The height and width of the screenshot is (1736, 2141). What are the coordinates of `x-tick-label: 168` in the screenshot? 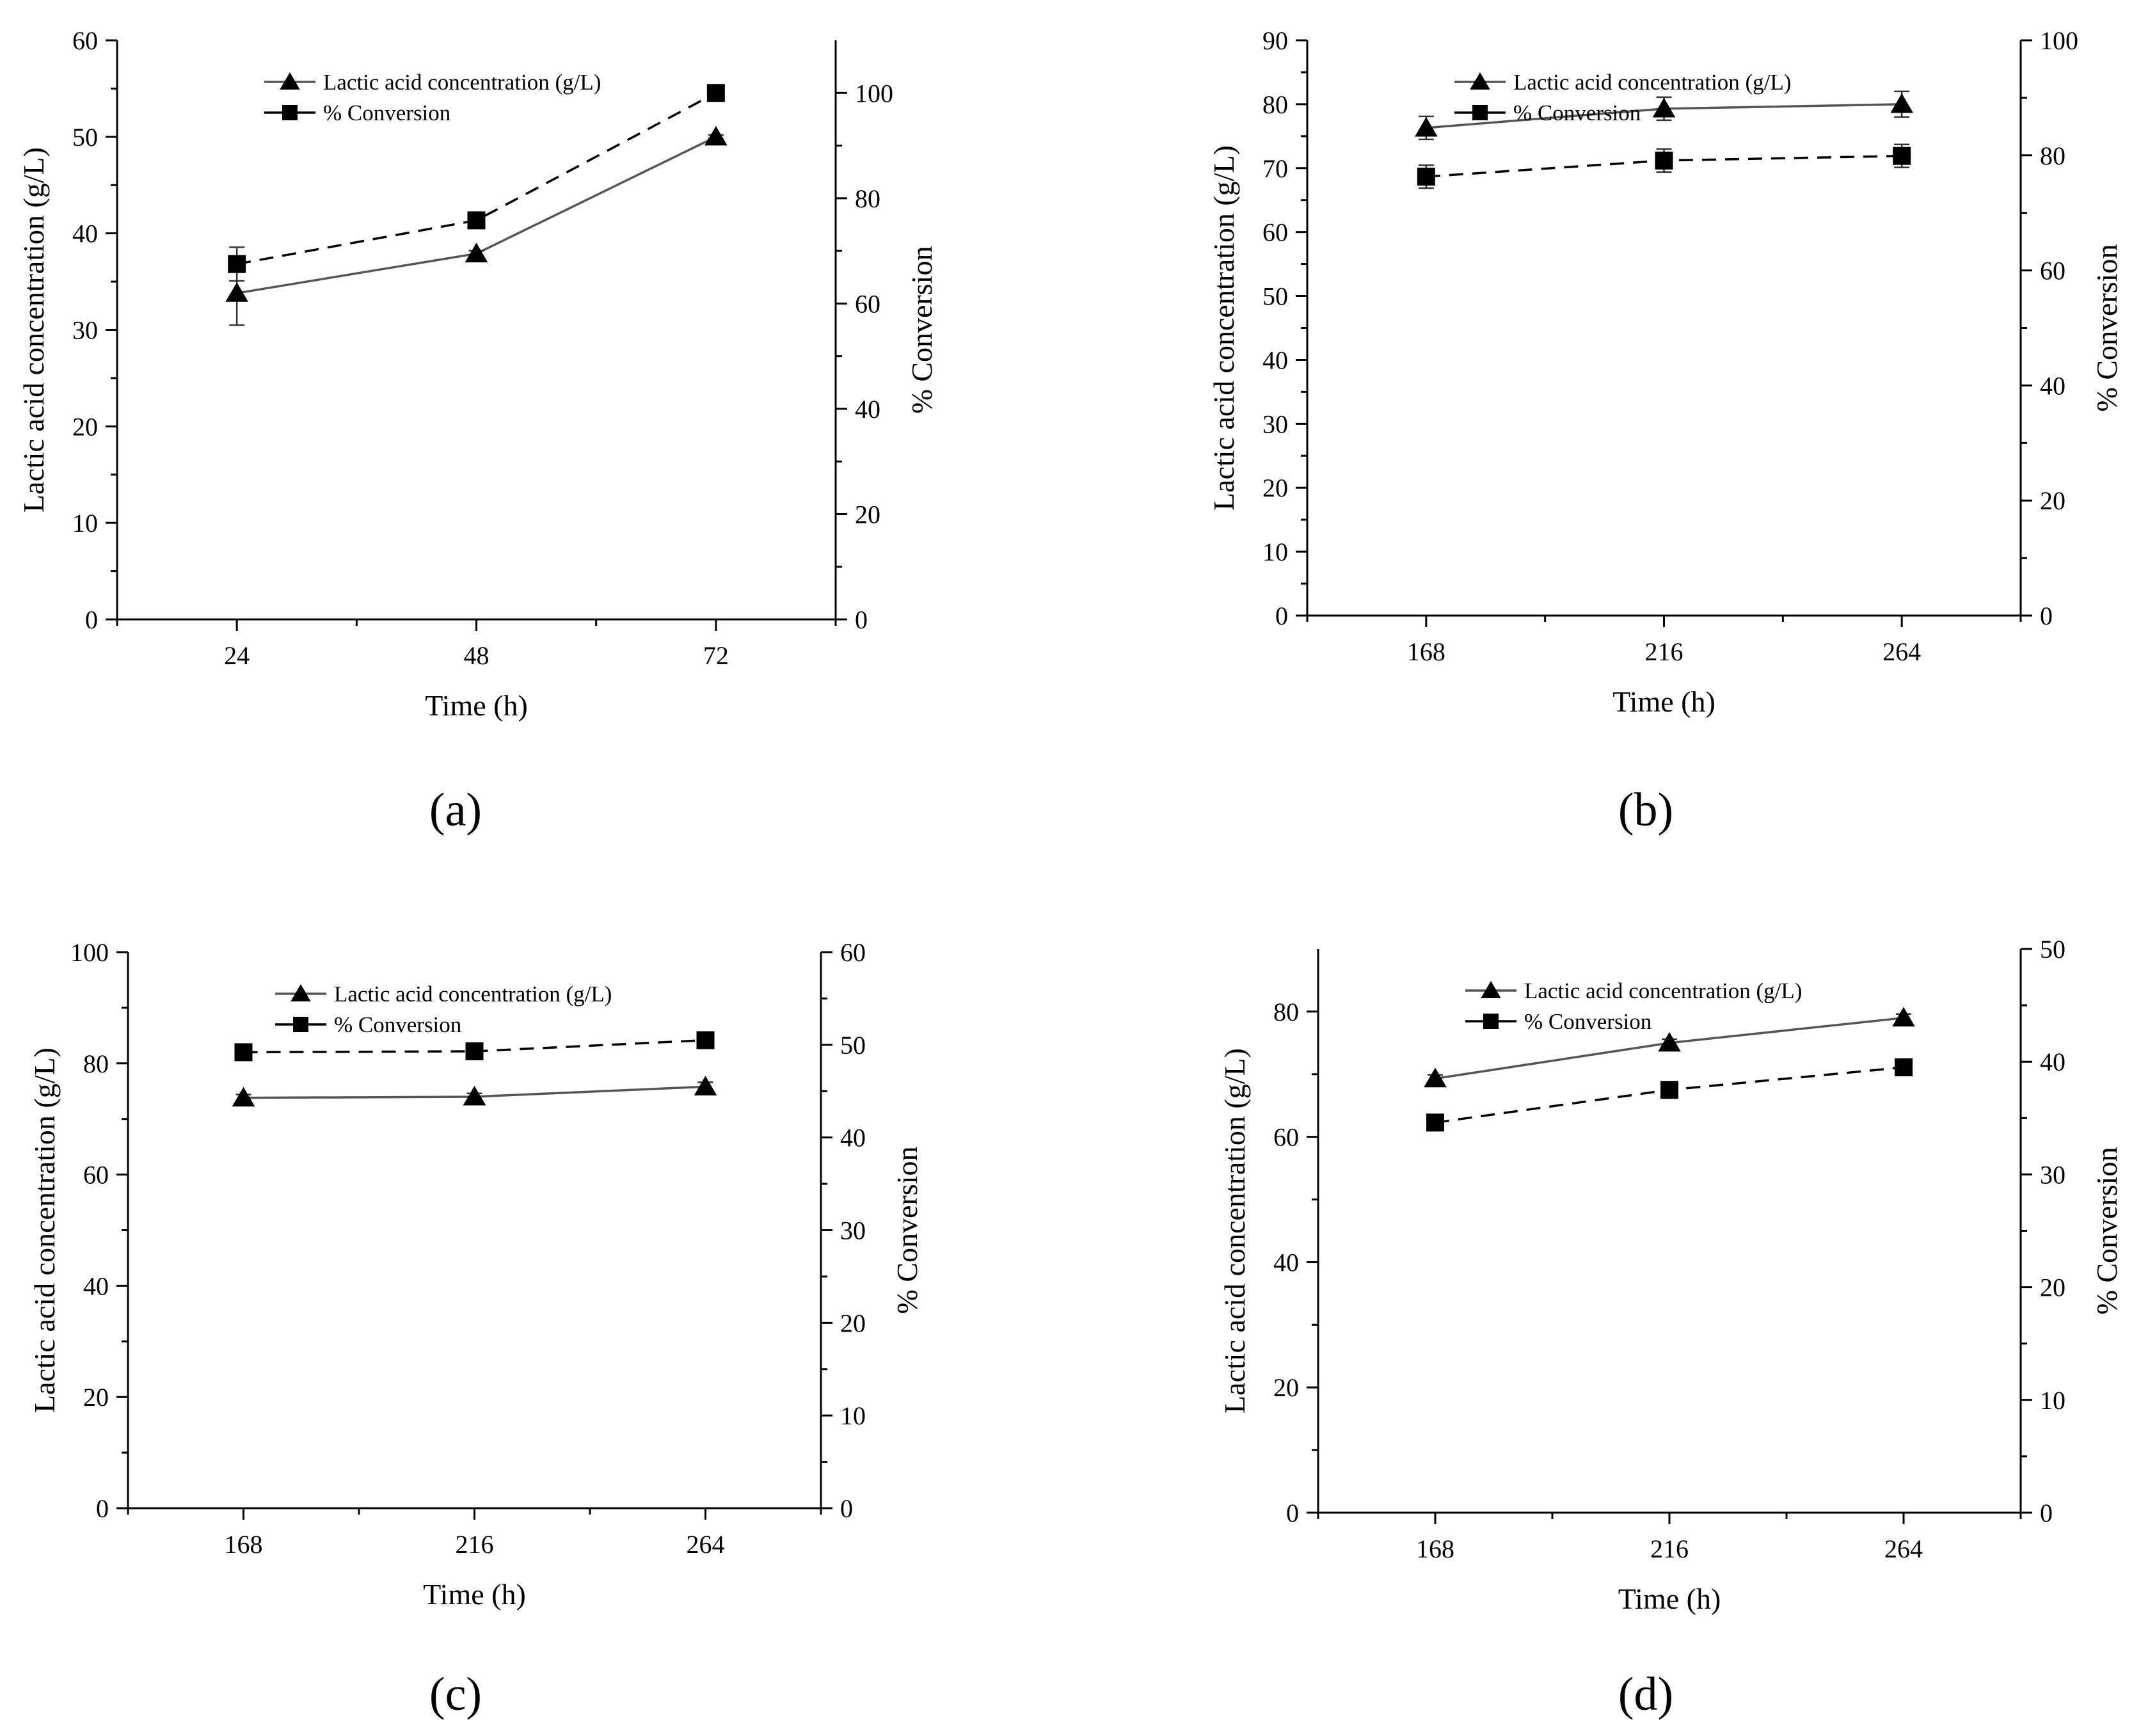 It's located at (244, 1544).